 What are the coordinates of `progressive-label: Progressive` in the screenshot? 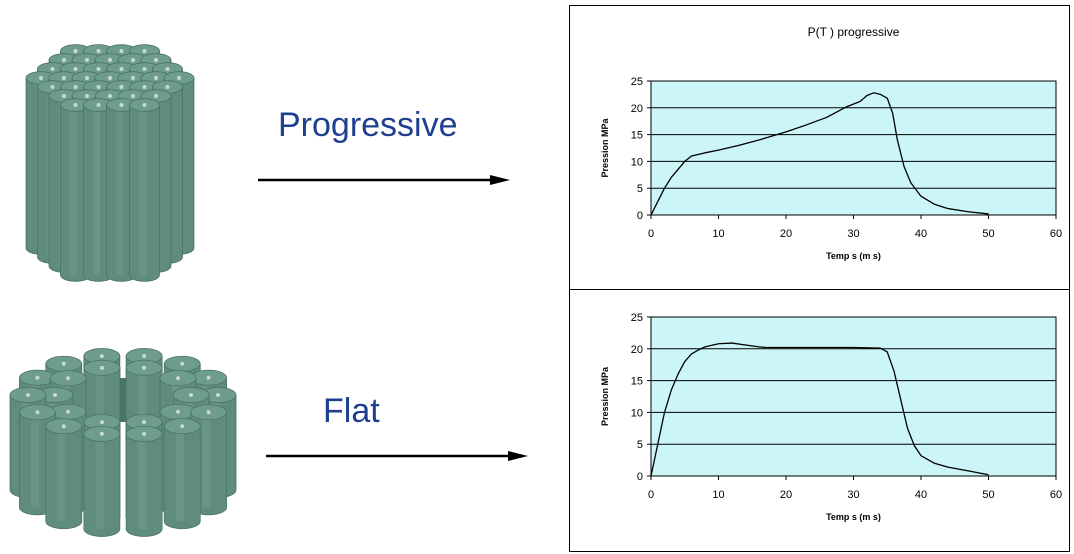 It's located at (368, 125).